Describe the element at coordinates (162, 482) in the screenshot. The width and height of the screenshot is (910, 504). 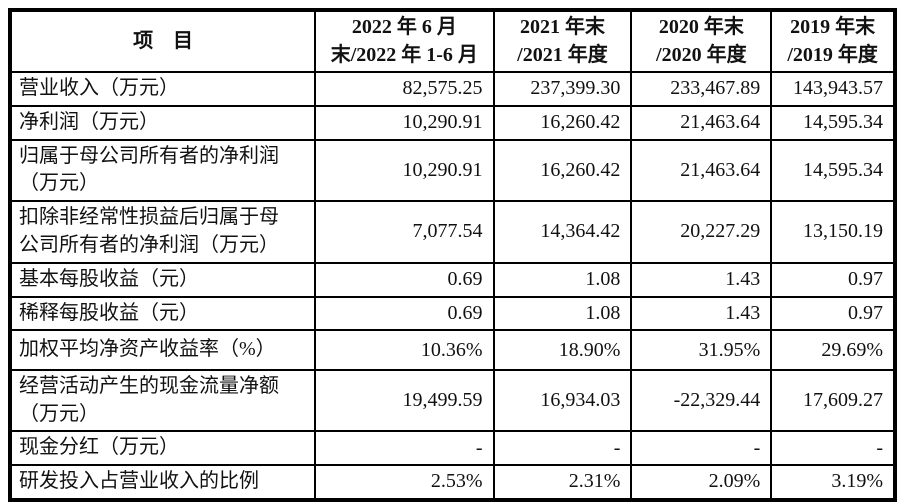
I see `row-label: 研发投入占营业收入的比例` at that location.